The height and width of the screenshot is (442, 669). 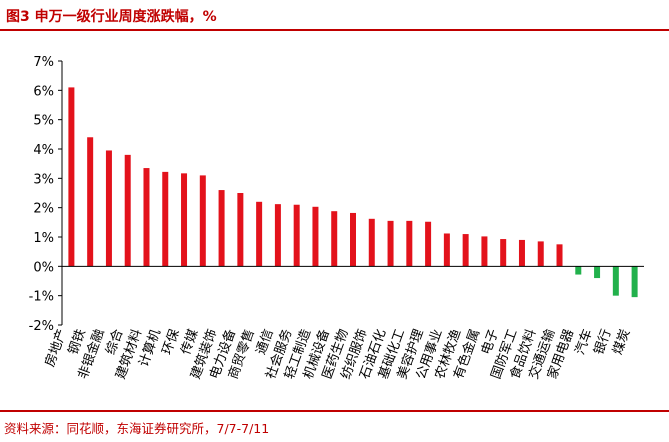 I want to click on figure-header: 图3 申万一级行业周度涨跌幅，%, so click(x=334, y=15).